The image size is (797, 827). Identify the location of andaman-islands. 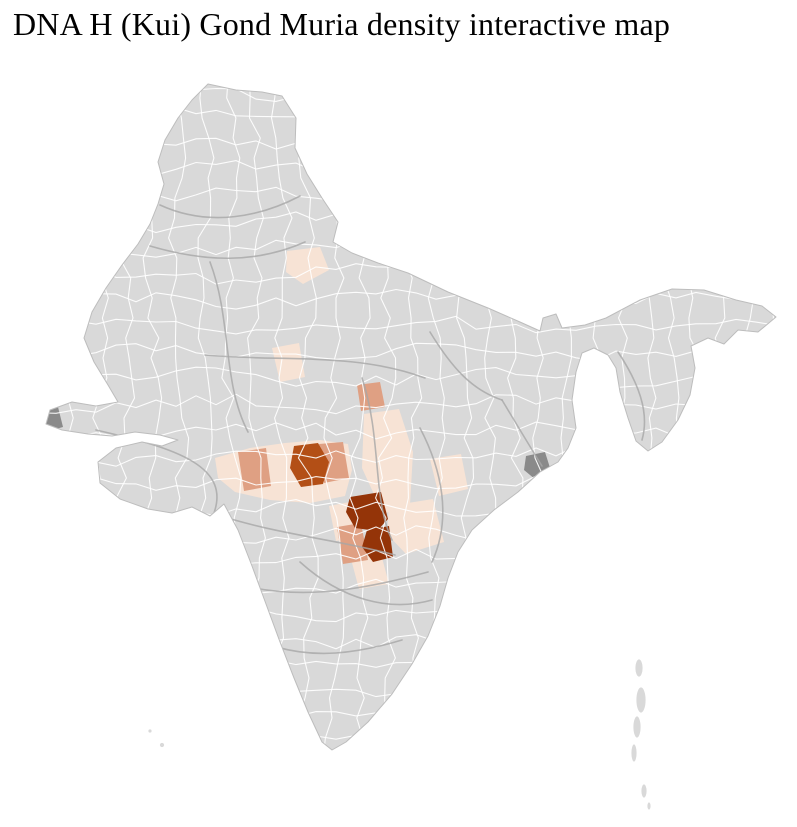
(641, 734).